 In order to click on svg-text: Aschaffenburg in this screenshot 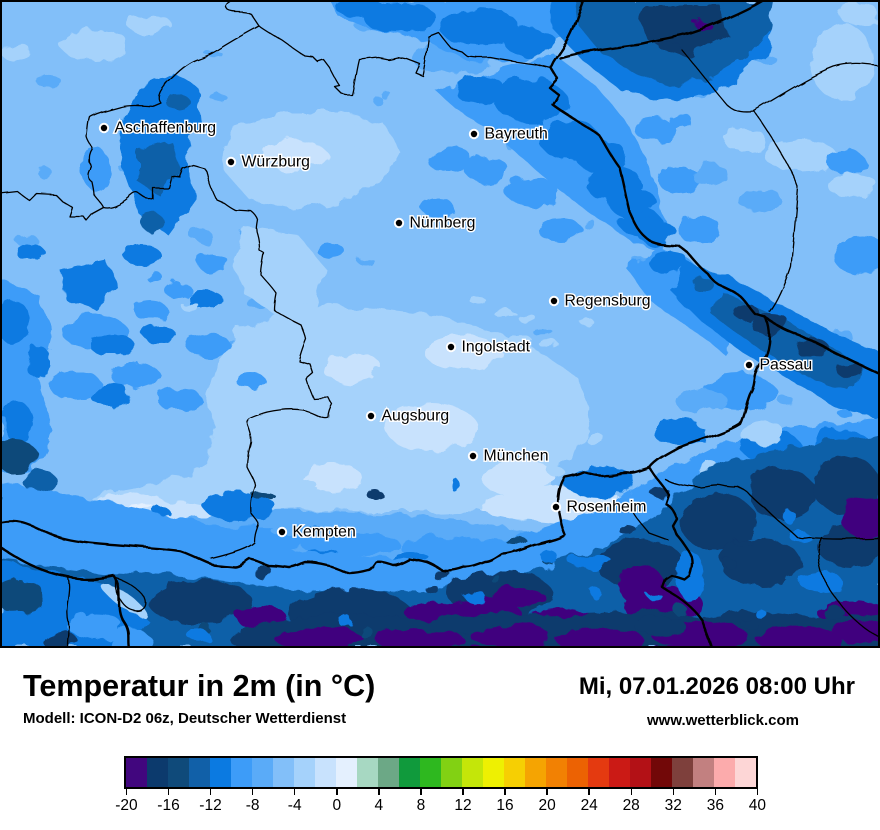, I will do `click(166, 128)`.